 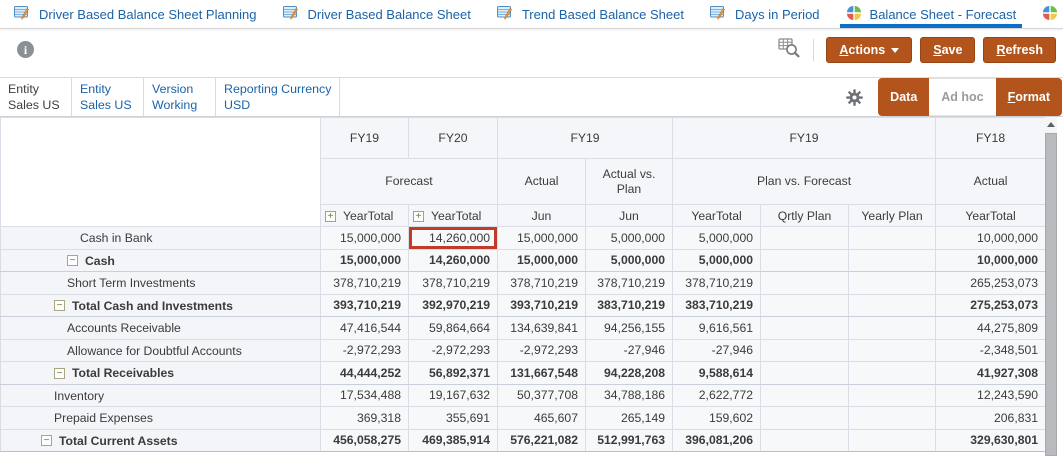 I want to click on data-cell: 512,991,763, so click(x=629, y=440).